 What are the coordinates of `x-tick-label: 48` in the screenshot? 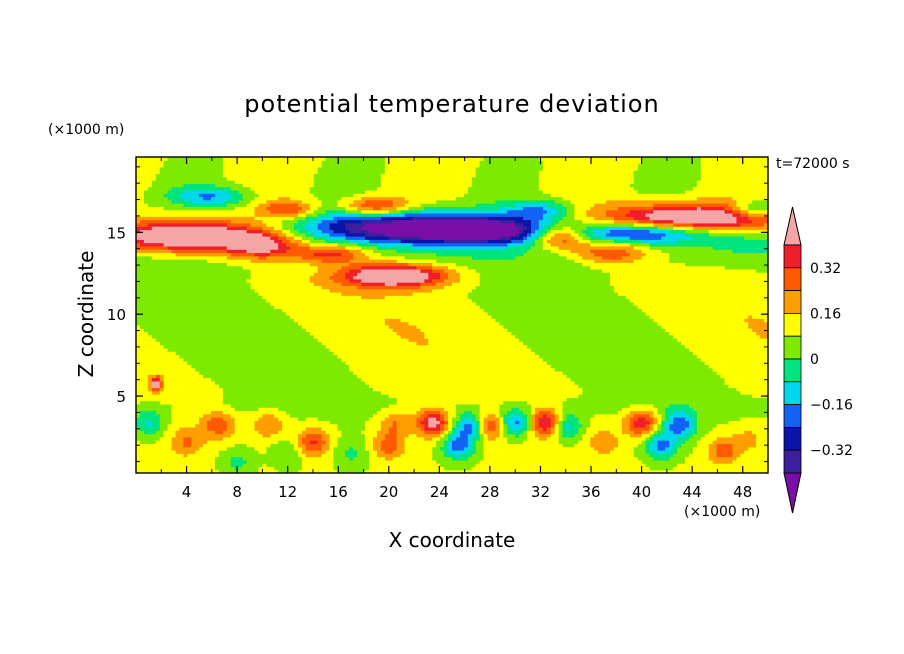 It's located at (742, 492).